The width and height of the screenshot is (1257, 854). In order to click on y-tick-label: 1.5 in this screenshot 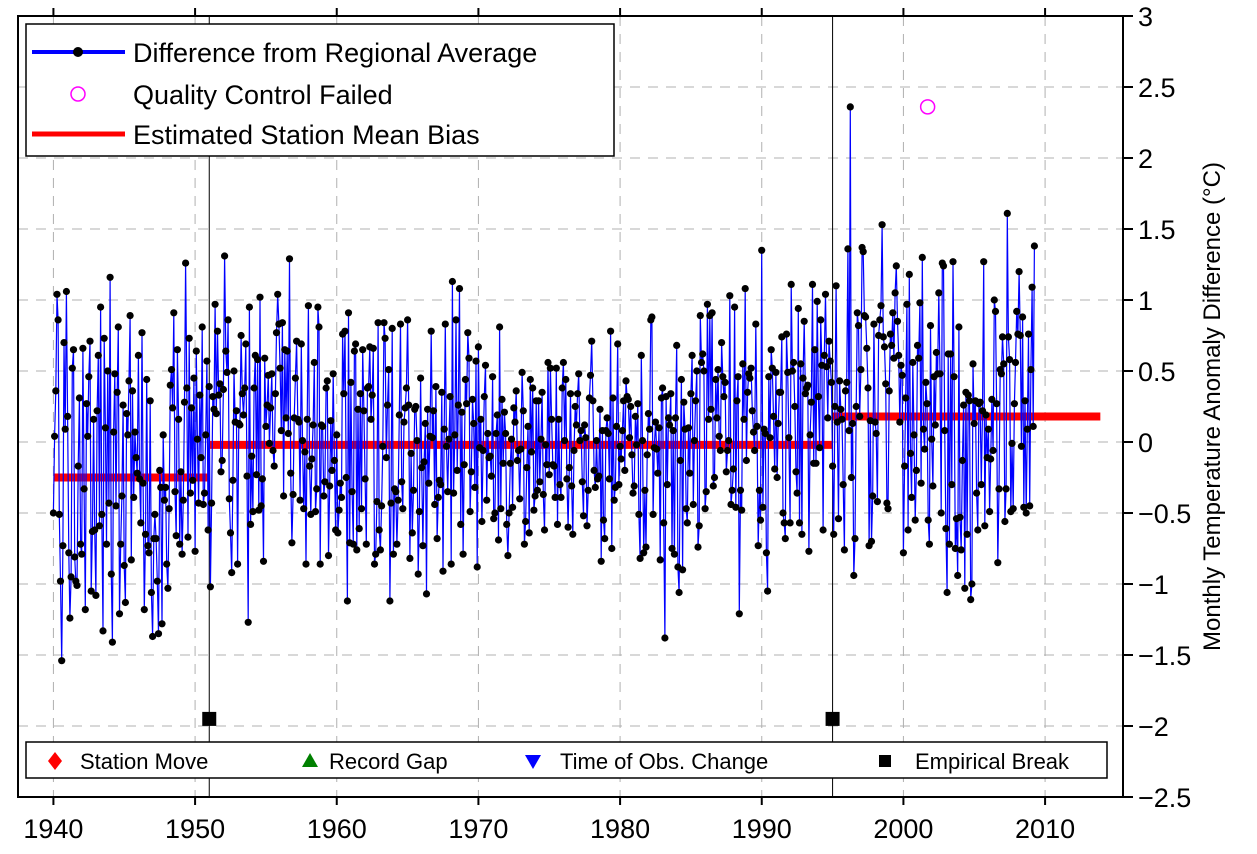, I will do `click(1157, 230)`.